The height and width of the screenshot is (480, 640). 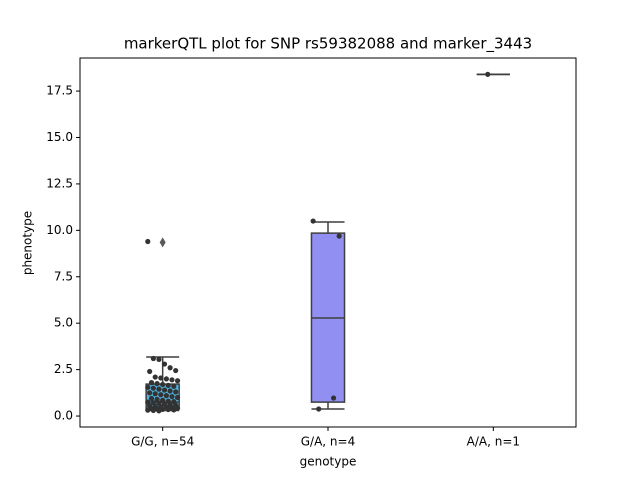 What do you see at coordinates (162, 442) in the screenshot?
I see `x-tick-label: G/G, n=54` at bounding box center [162, 442].